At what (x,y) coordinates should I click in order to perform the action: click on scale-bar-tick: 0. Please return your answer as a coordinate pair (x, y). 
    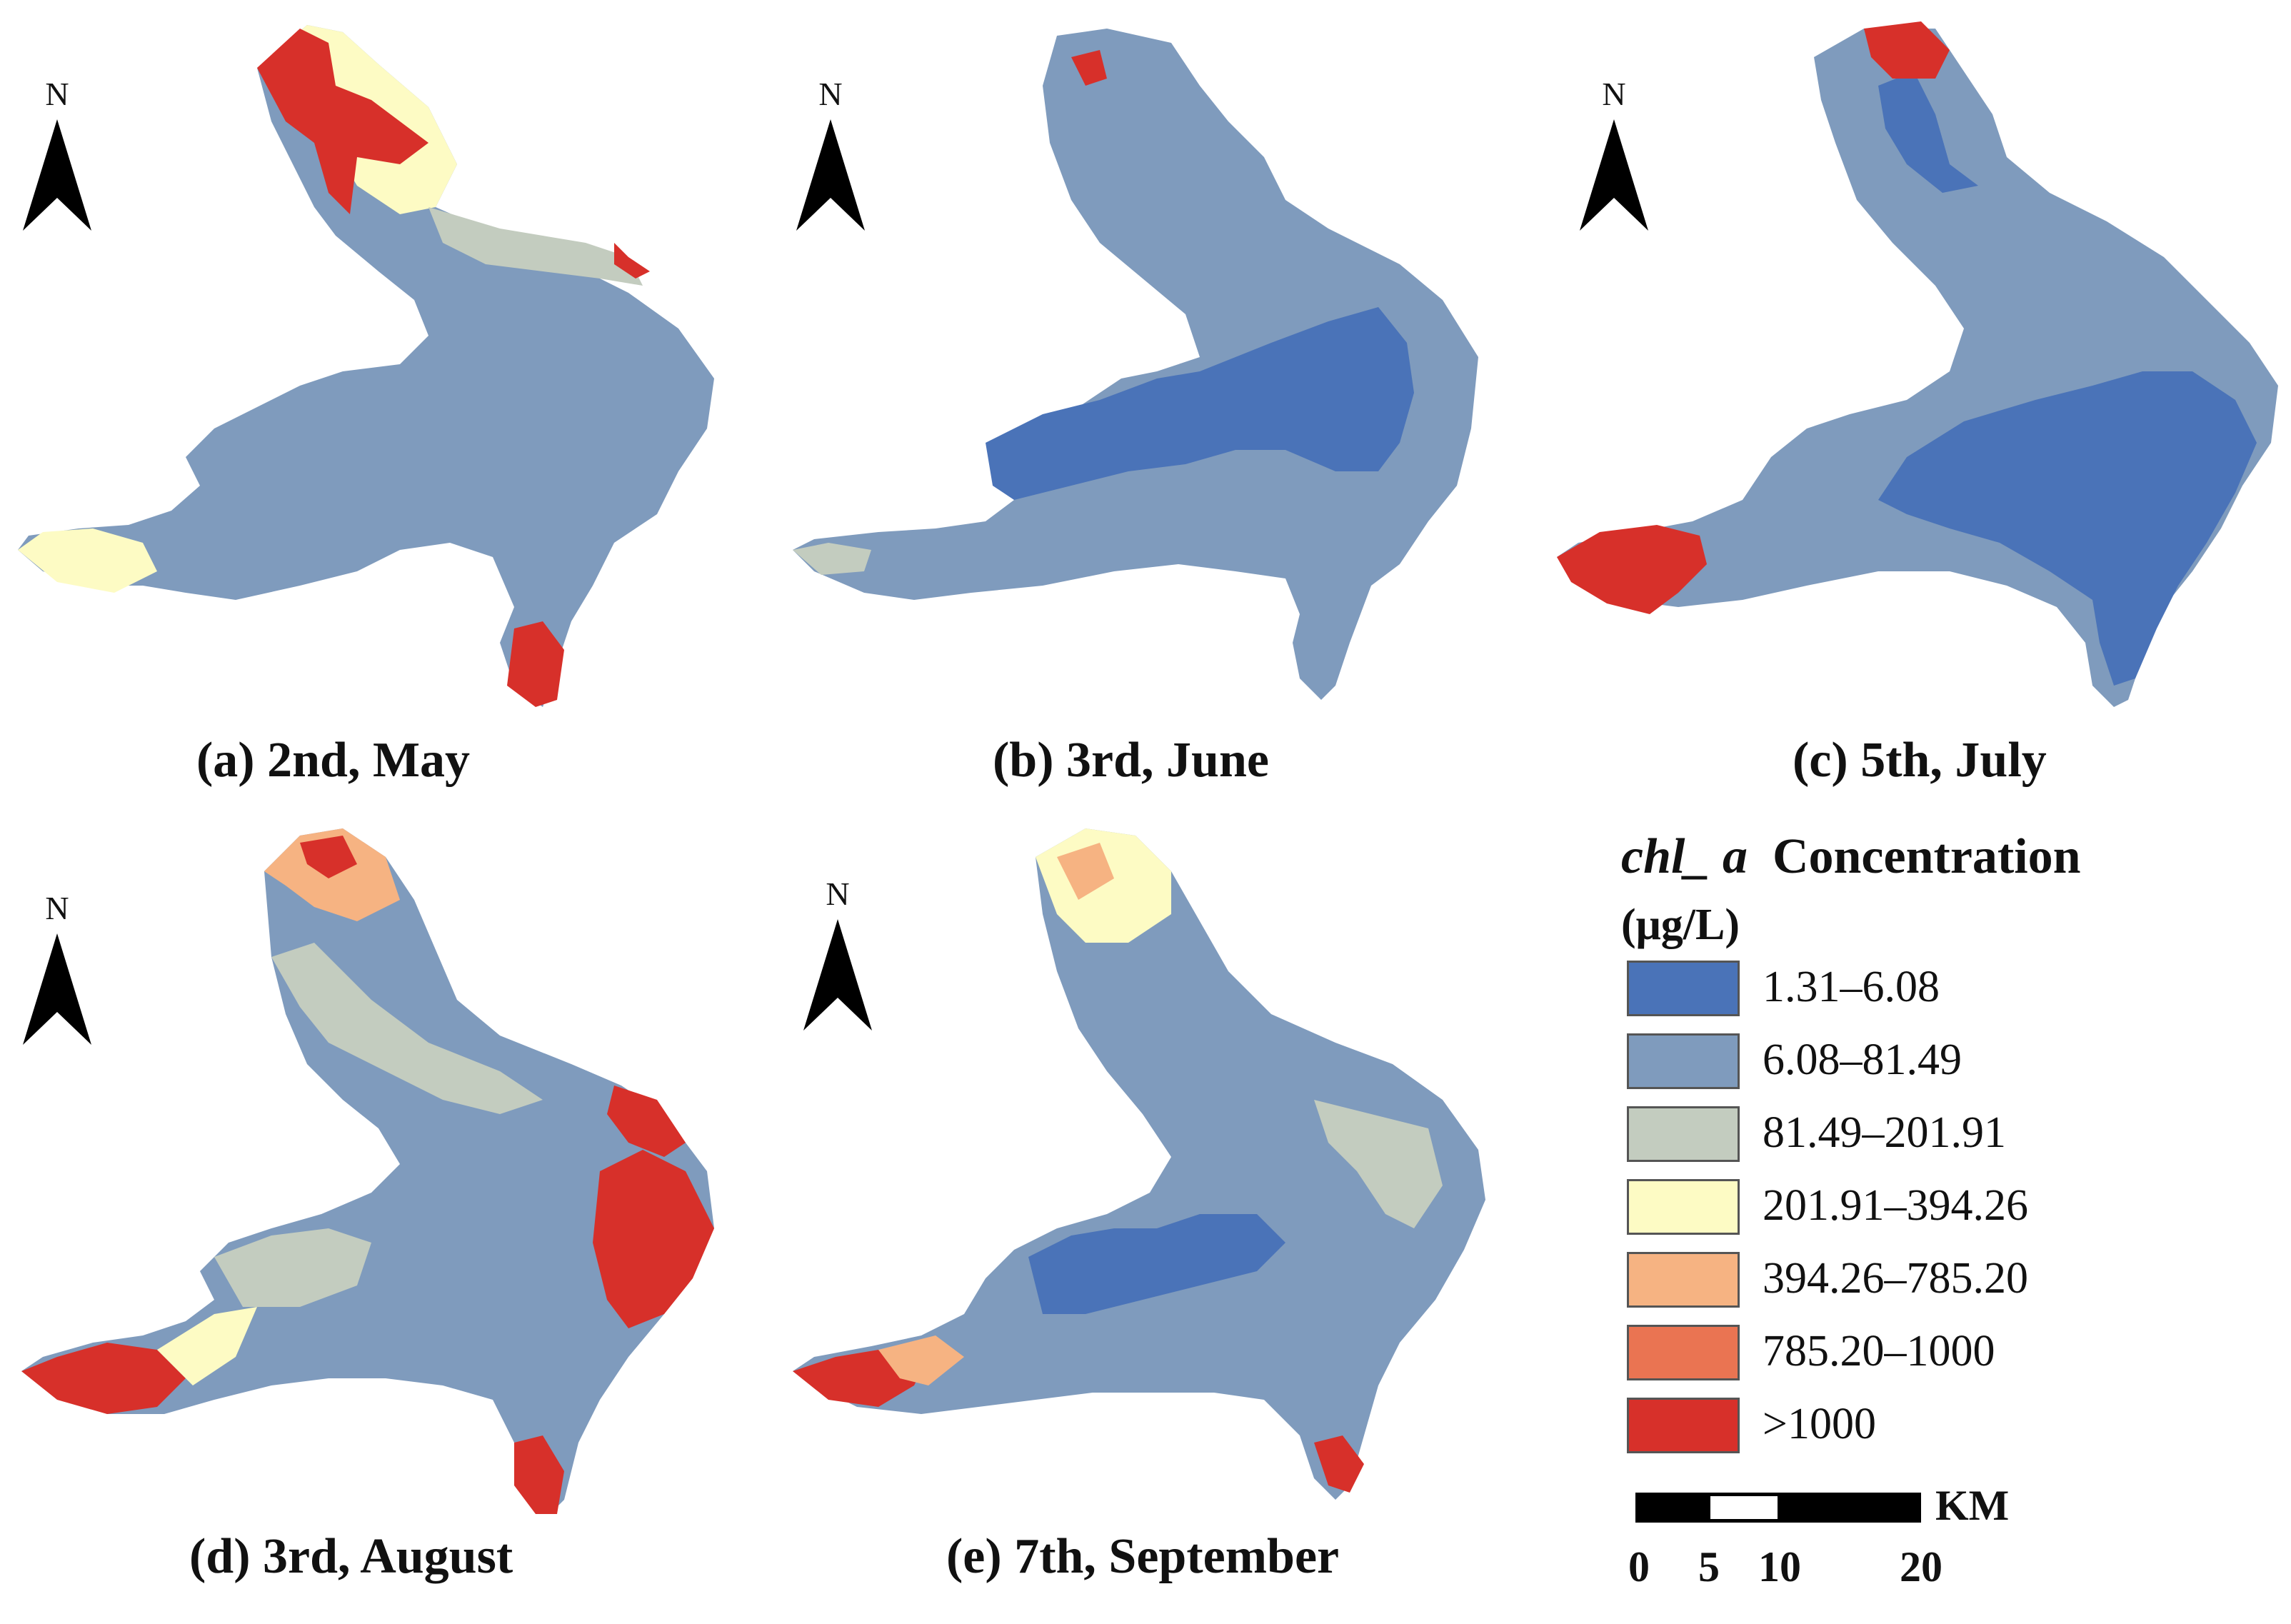
    Looking at the image, I should click on (1639, 1567).